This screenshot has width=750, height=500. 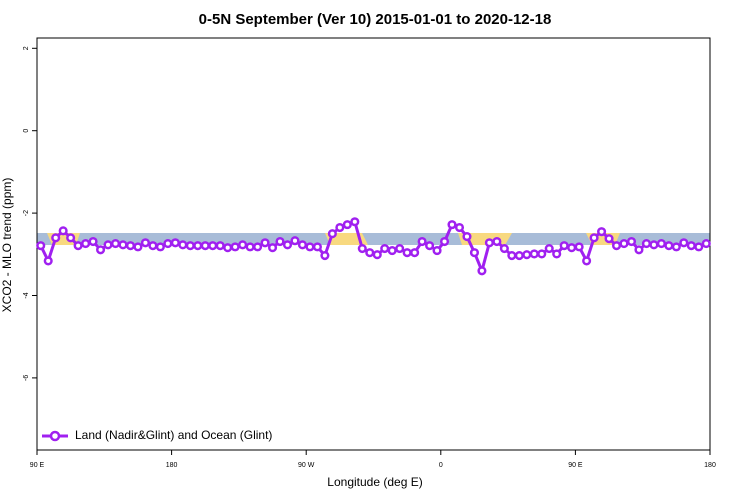 I want to click on legend-marker, so click(x=55, y=436).